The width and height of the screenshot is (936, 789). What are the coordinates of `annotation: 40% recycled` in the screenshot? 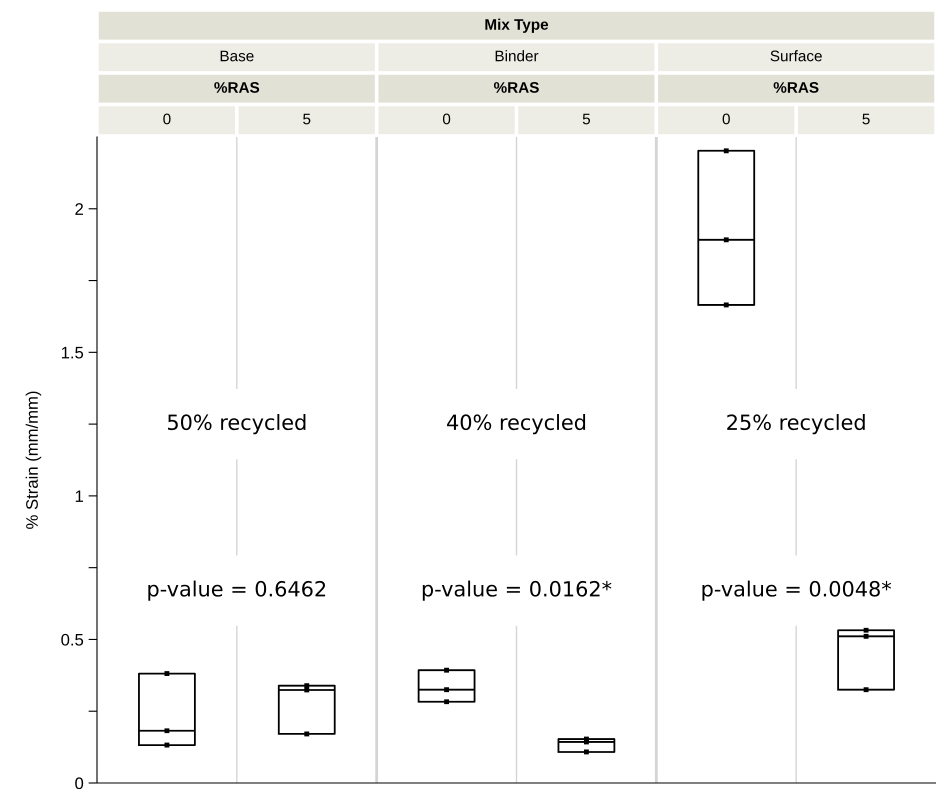 It's located at (516, 424).